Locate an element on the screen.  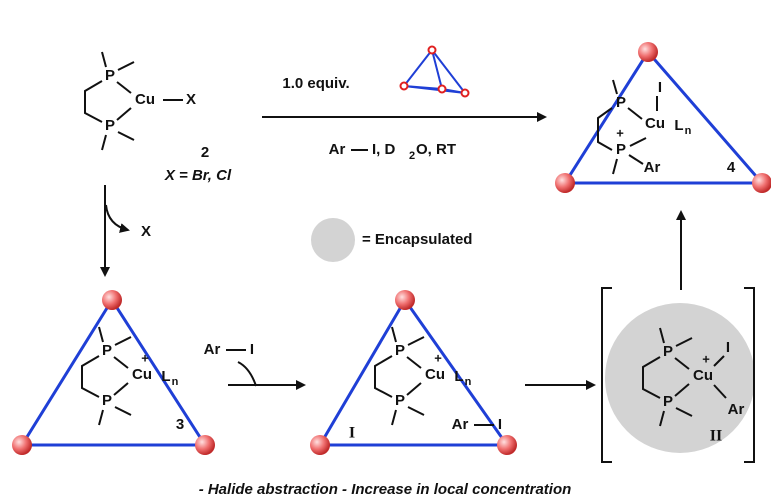
legend: = Encapsulated is located at coordinates (417, 239).